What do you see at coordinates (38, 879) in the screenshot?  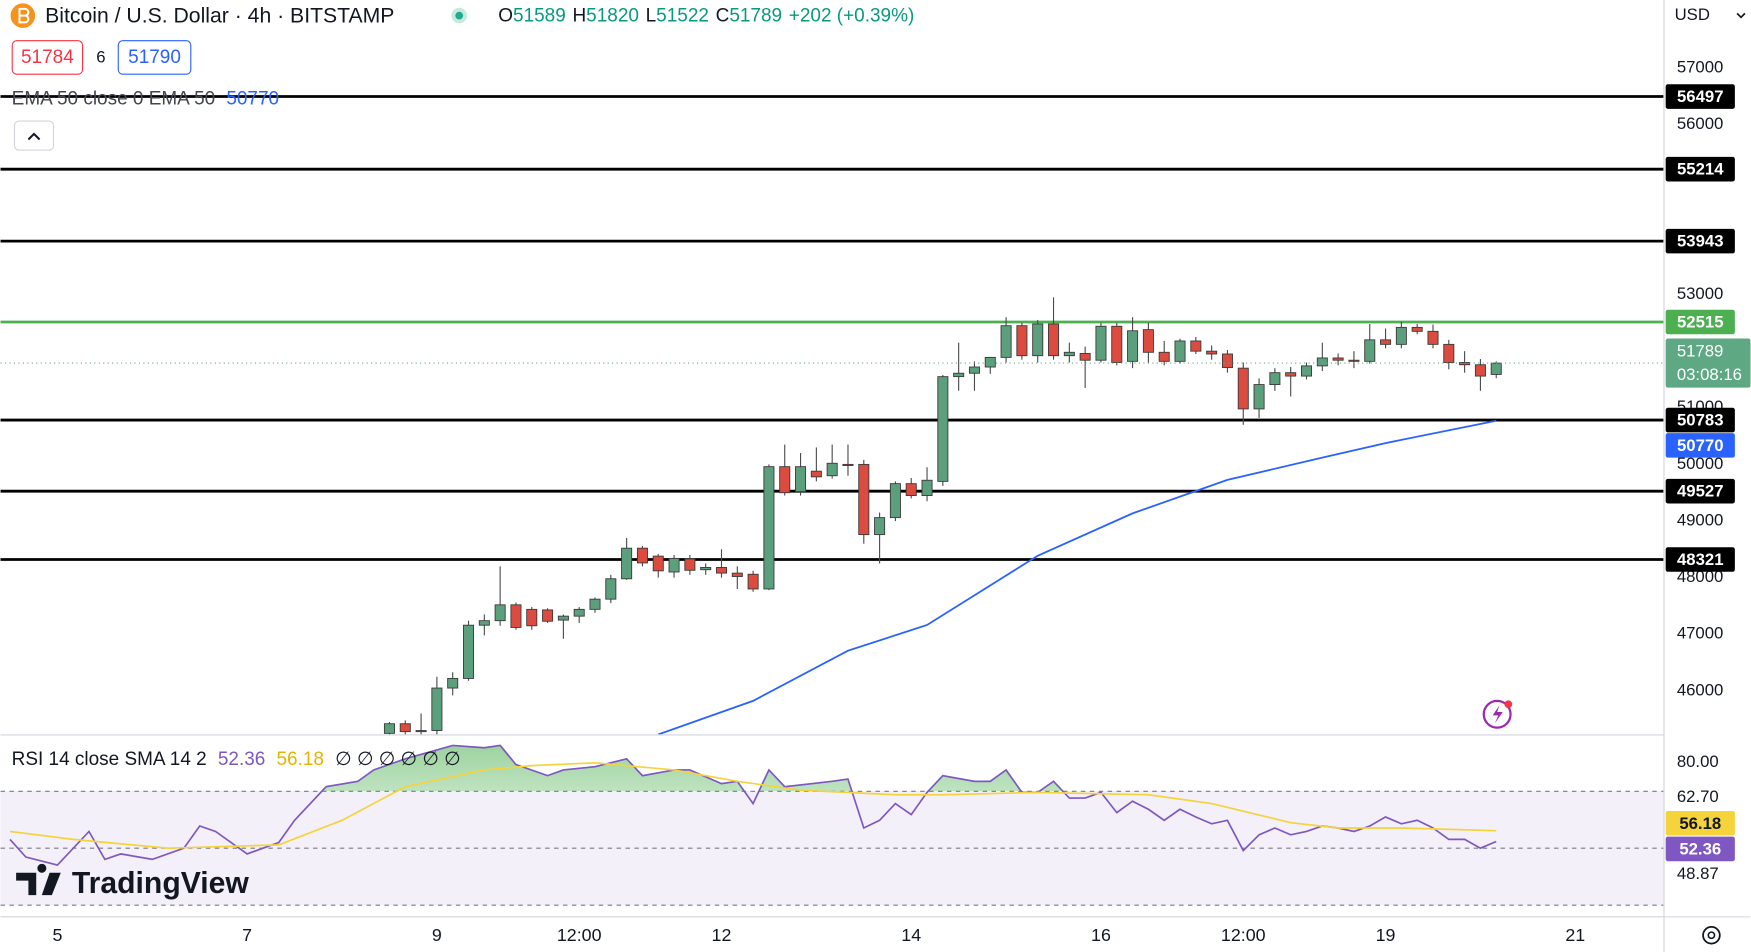 I see `logo-icon` at bounding box center [38, 879].